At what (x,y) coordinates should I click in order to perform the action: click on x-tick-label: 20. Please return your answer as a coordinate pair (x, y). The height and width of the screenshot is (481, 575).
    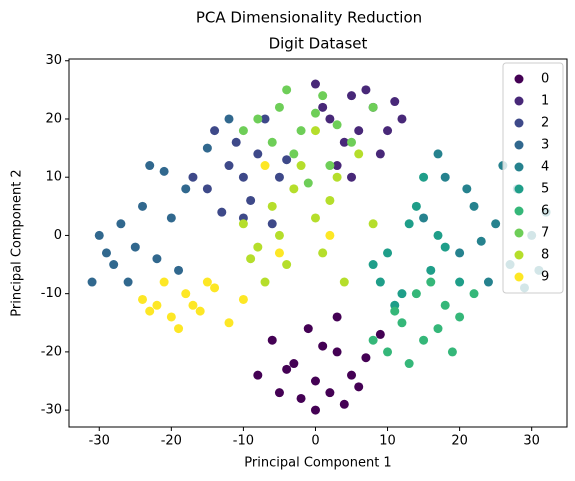
    Looking at the image, I should click on (459, 441).